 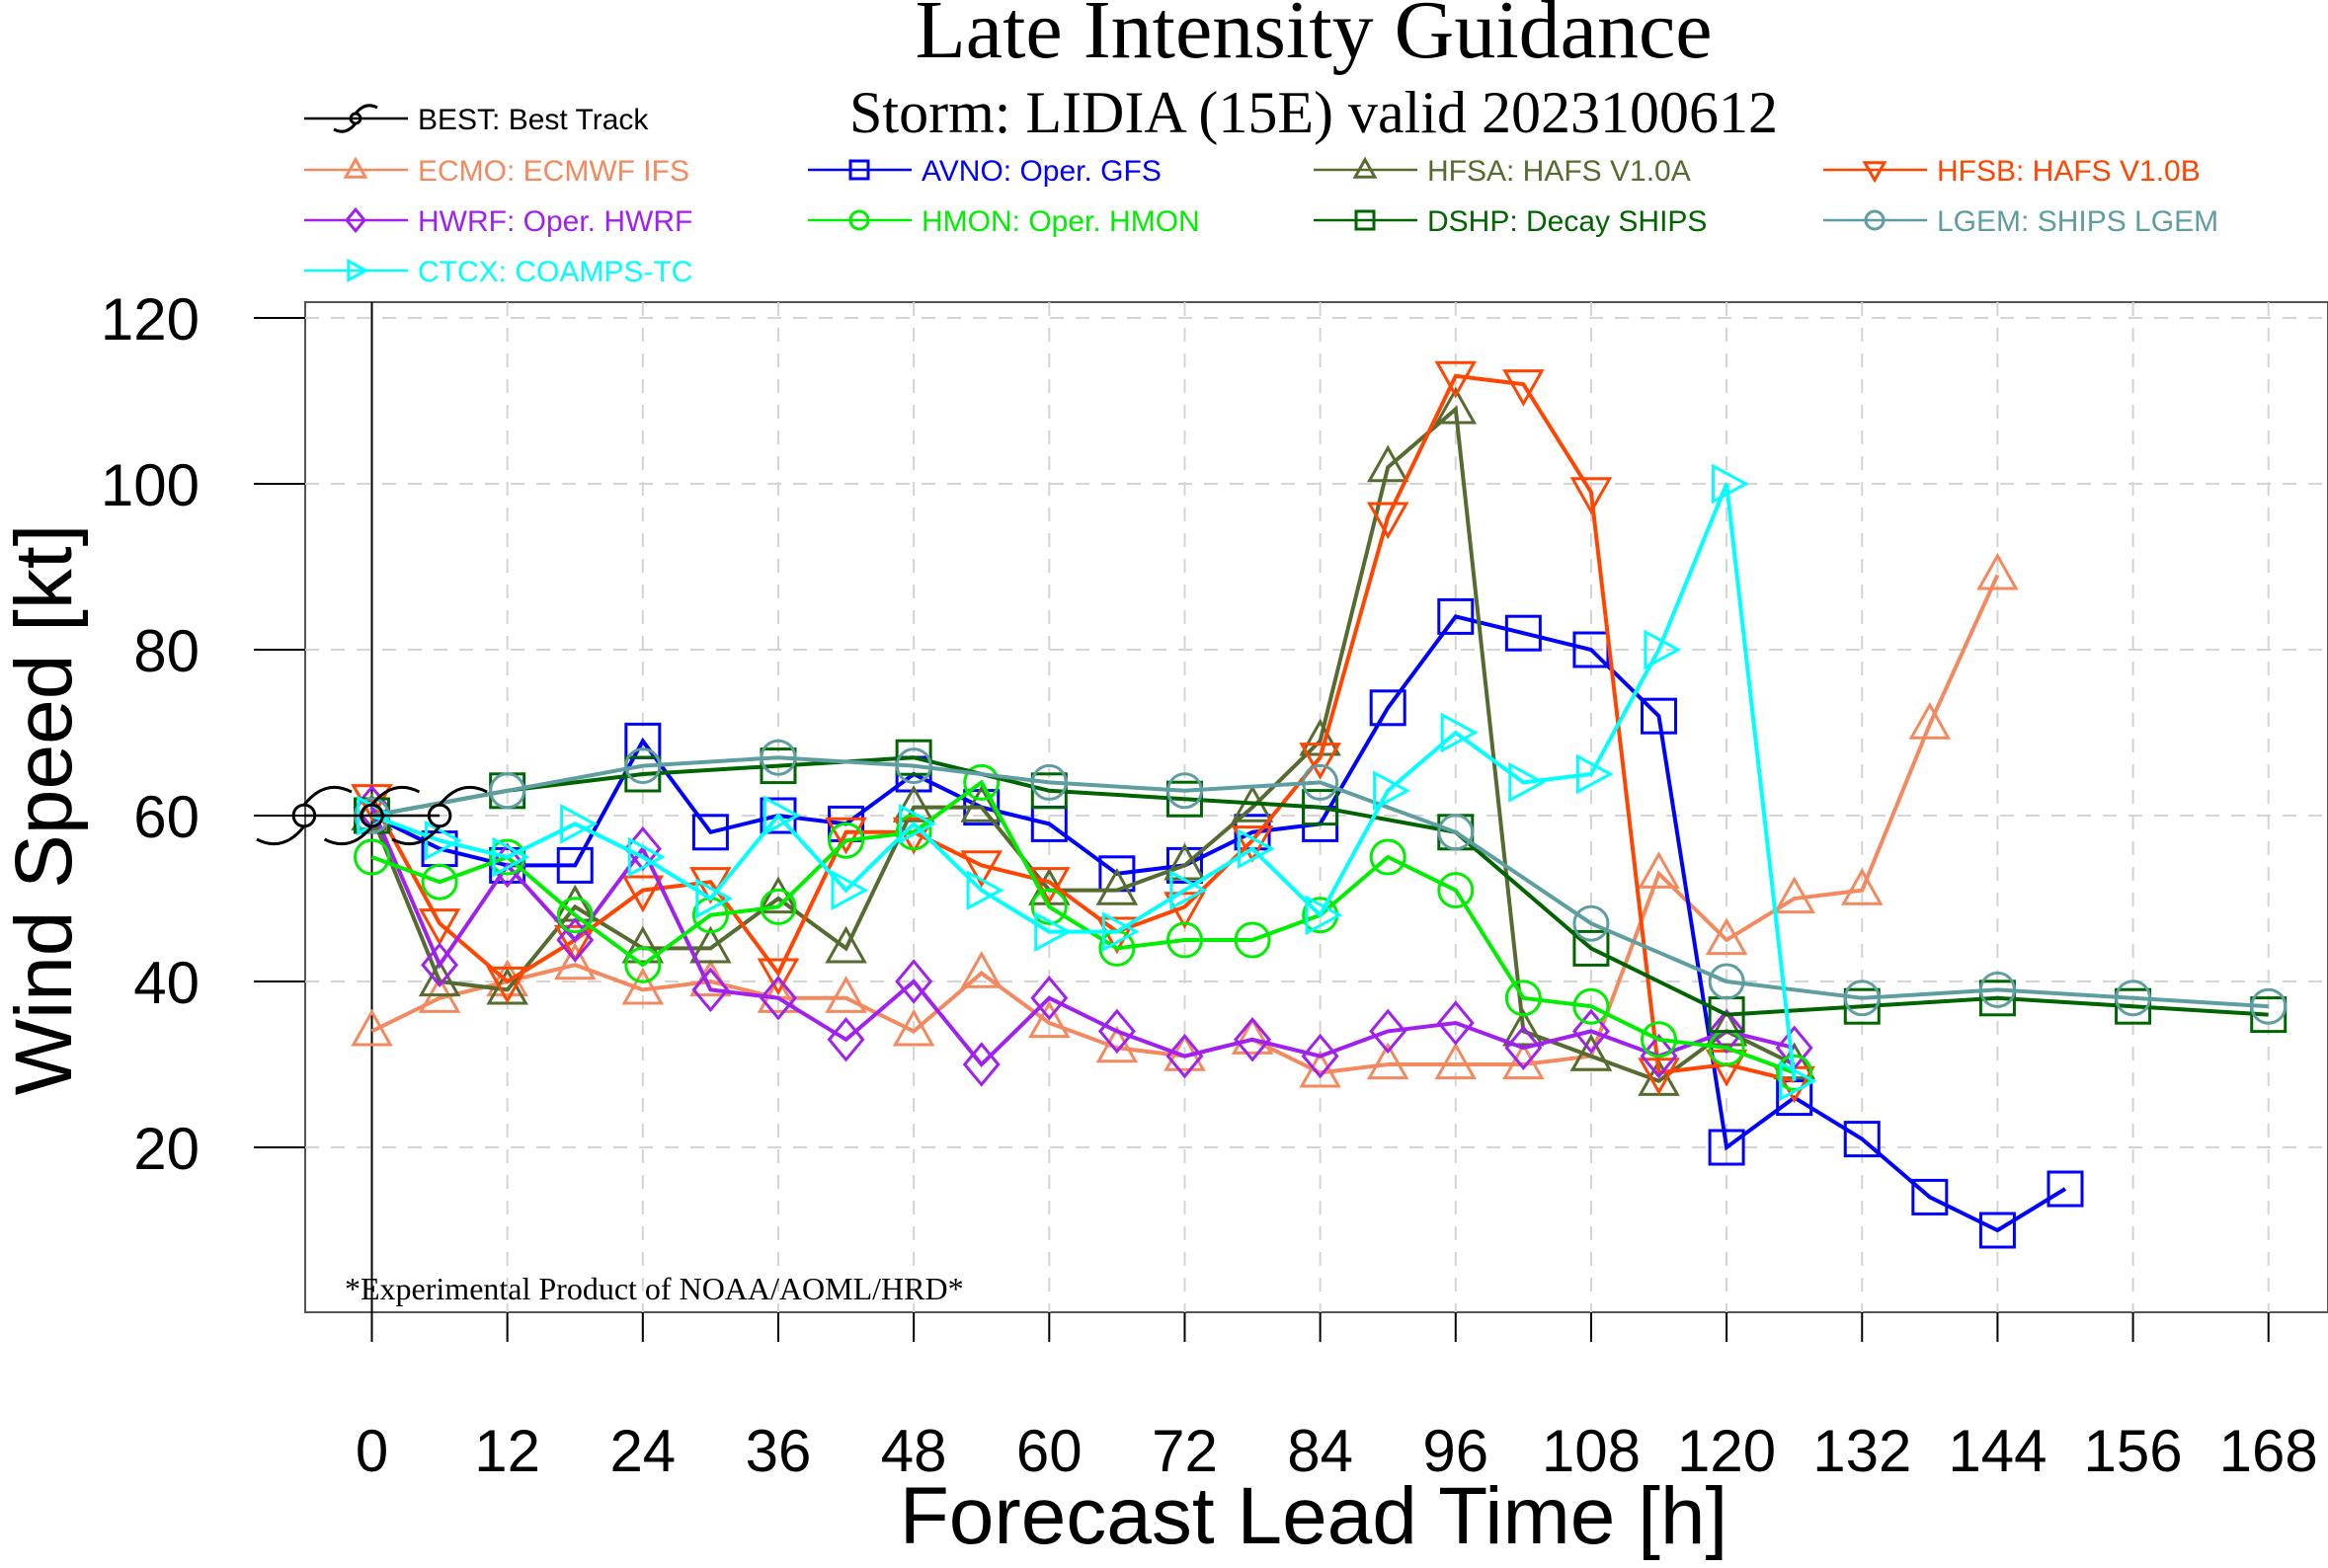 What do you see at coordinates (1082, 936) in the screenshot?
I see `hwrf-line` at bounding box center [1082, 936].